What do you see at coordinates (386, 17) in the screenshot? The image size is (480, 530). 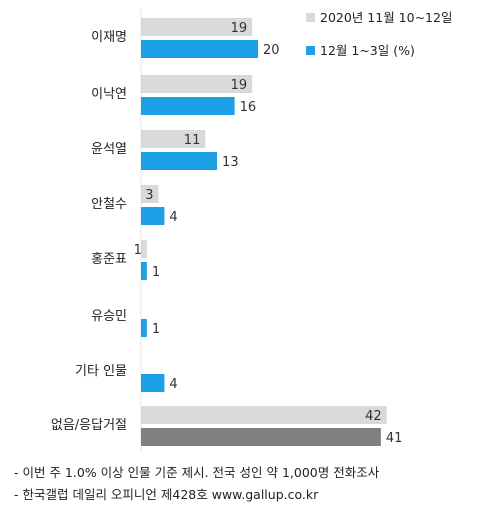 I see `legend-label: 2020년 11월 10~12일` at bounding box center [386, 17].